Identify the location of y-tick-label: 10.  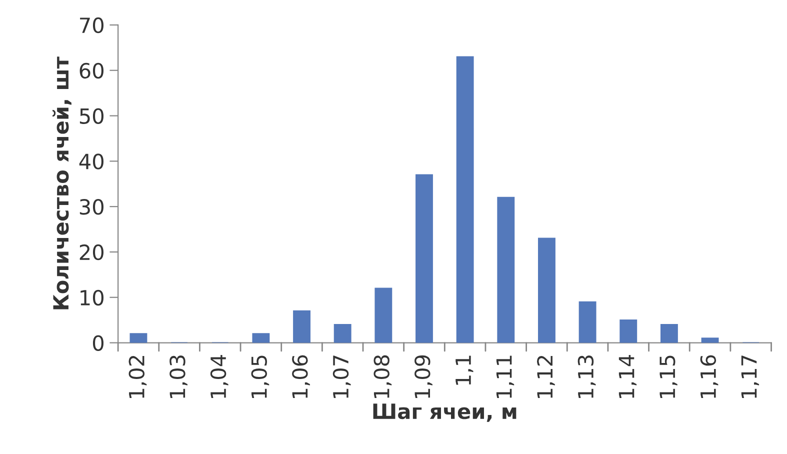
(92, 298).